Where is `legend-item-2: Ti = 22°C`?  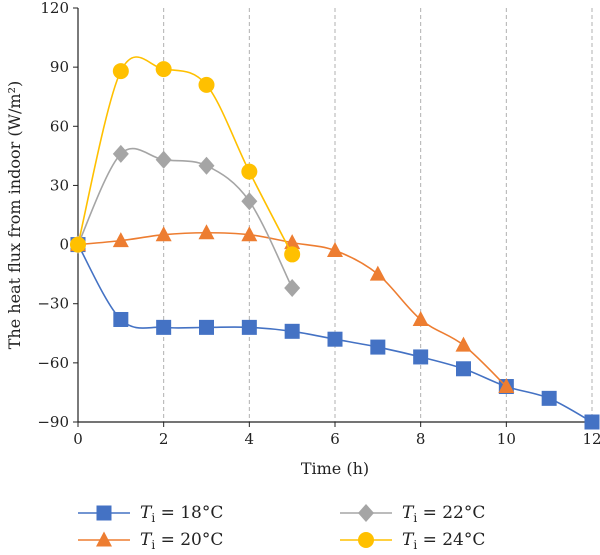 legend-item-2: Ti = 22°C is located at coordinates (412, 514).